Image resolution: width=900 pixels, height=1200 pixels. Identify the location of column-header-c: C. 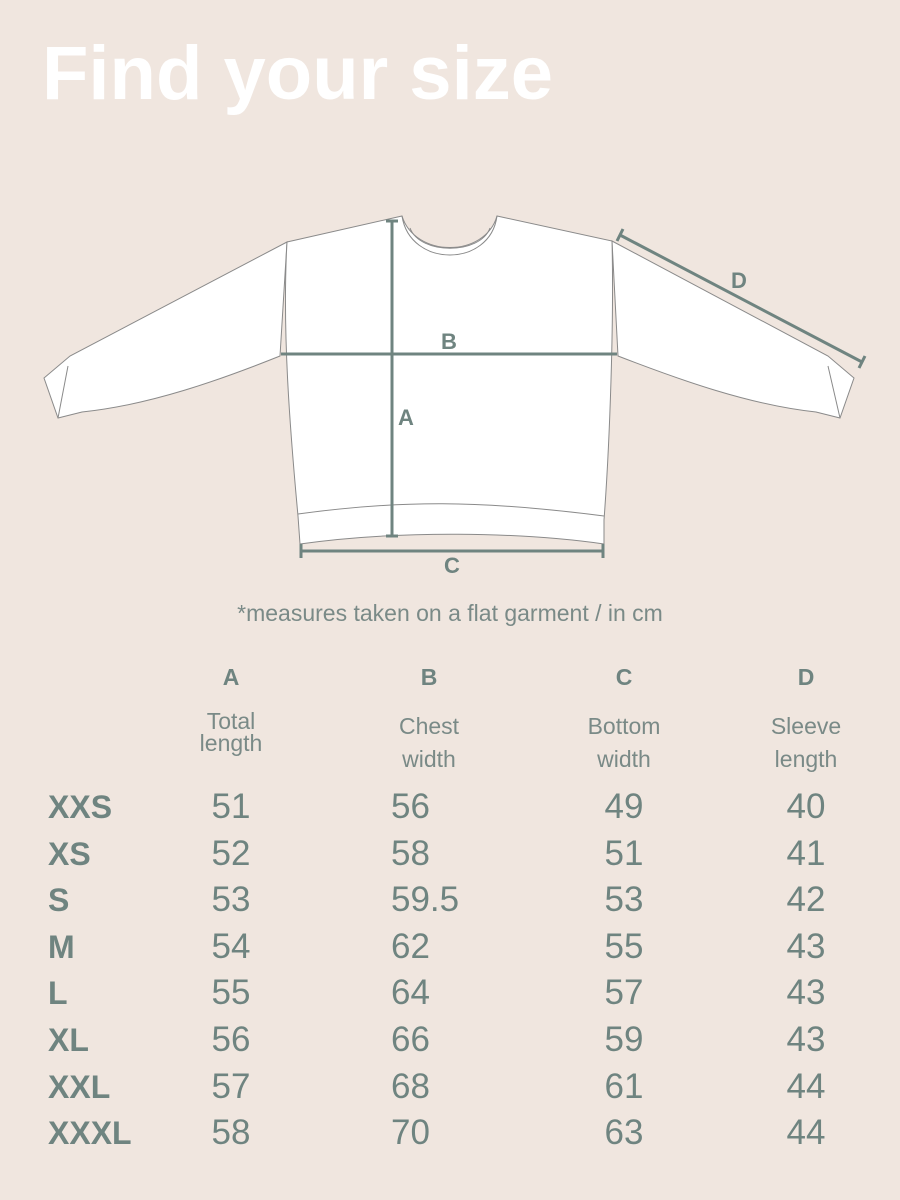
(624, 677).